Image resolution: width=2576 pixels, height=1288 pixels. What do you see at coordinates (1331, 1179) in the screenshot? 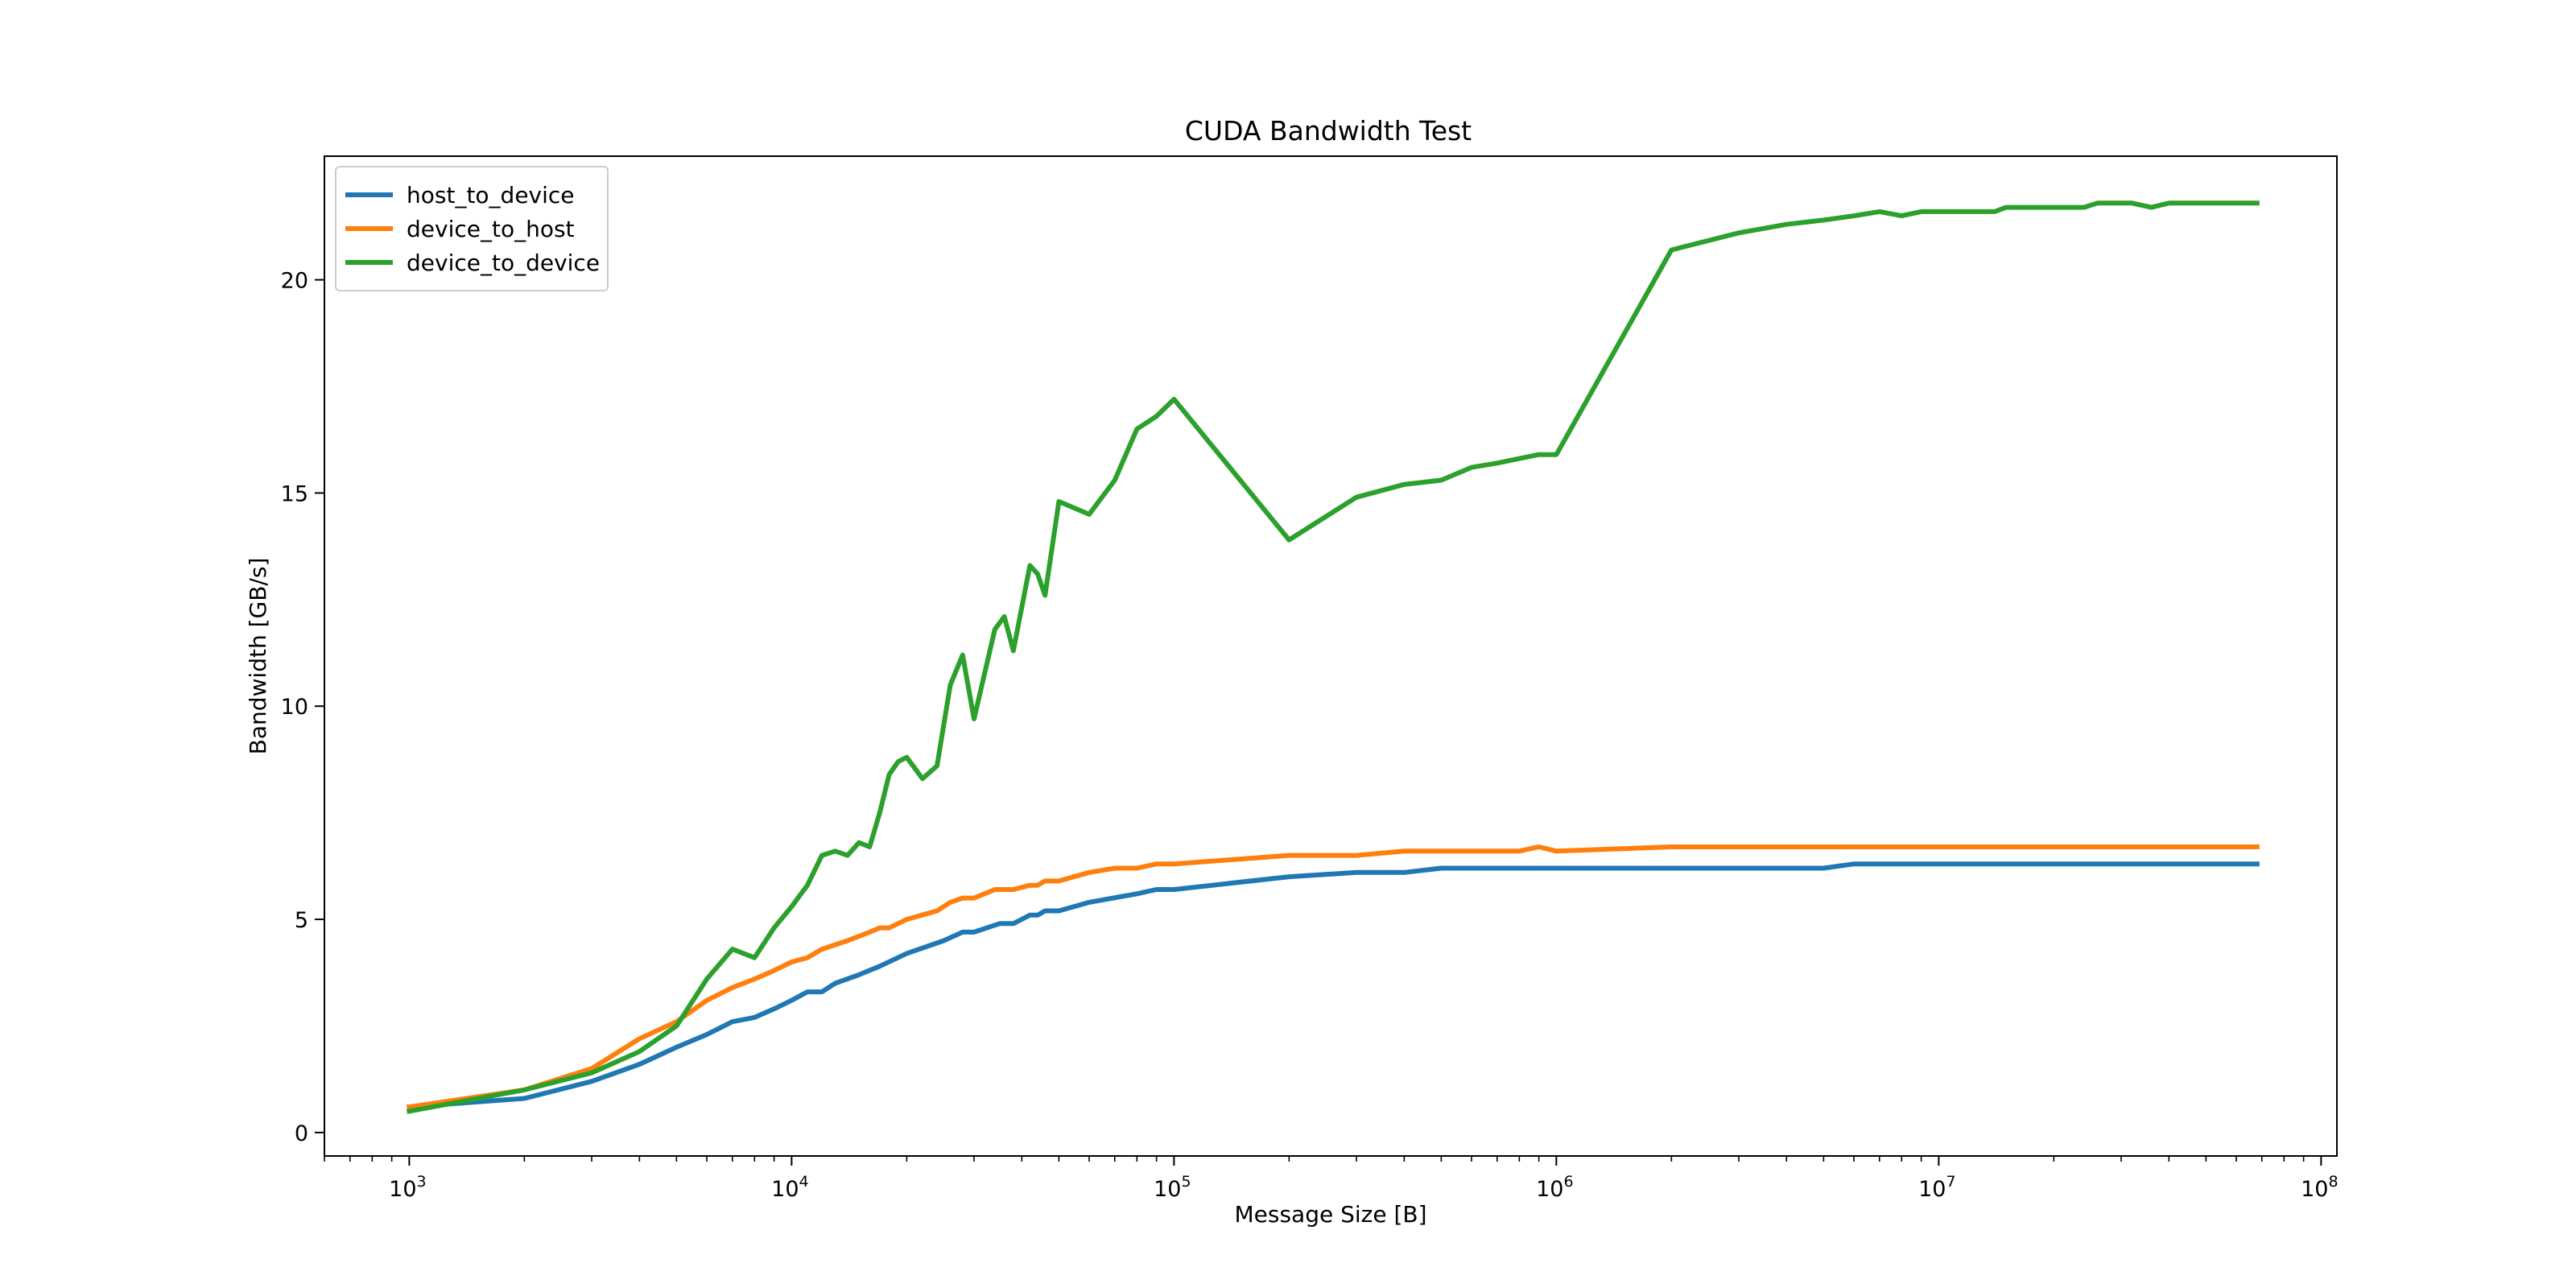
I see `x-axis: 10³ 10⁴ 10⁵ 10⁶ 10⁷ 10⁸` at bounding box center [1331, 1179].